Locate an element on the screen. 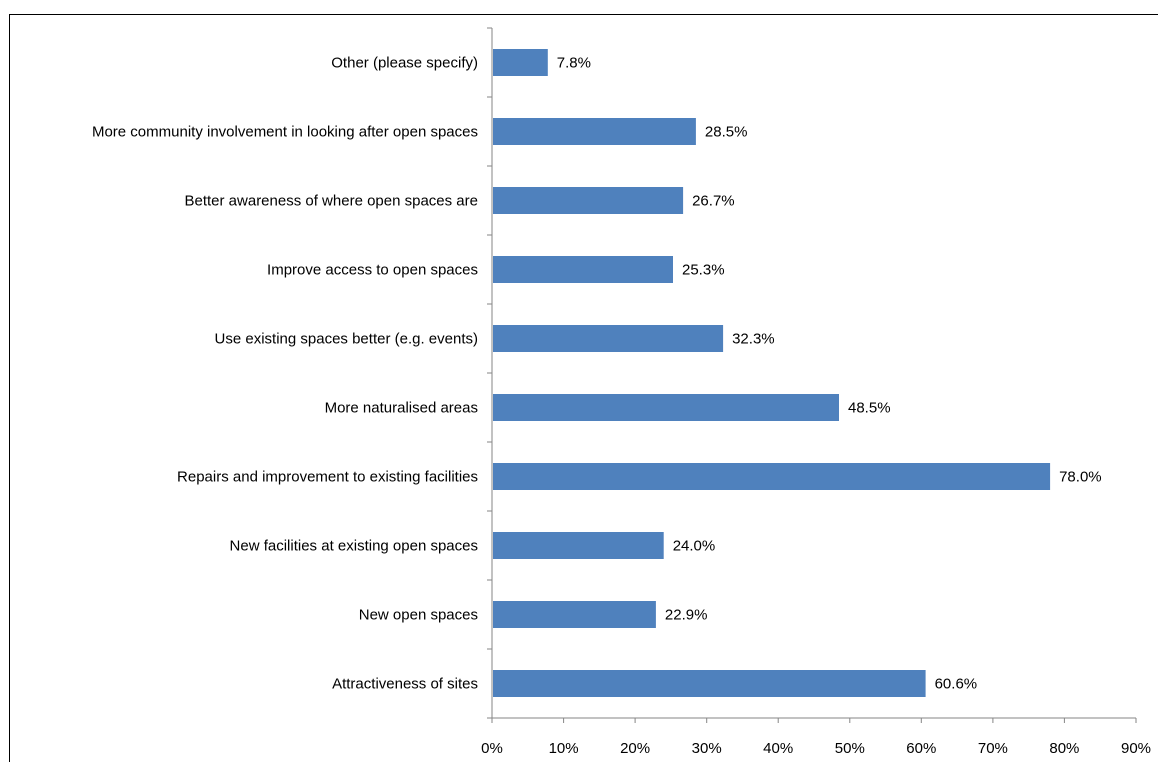 The width and height of the screenshot is (1158, 762). value-label-7: 24.0% is located at coordinates (694, 546).